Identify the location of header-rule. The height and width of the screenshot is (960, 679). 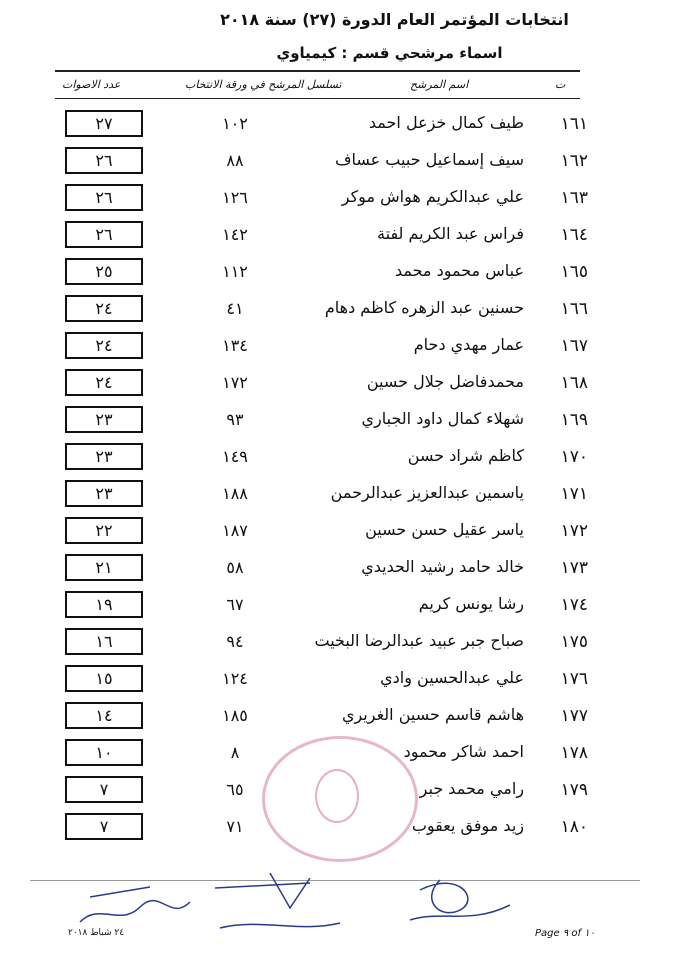
(317, 98).